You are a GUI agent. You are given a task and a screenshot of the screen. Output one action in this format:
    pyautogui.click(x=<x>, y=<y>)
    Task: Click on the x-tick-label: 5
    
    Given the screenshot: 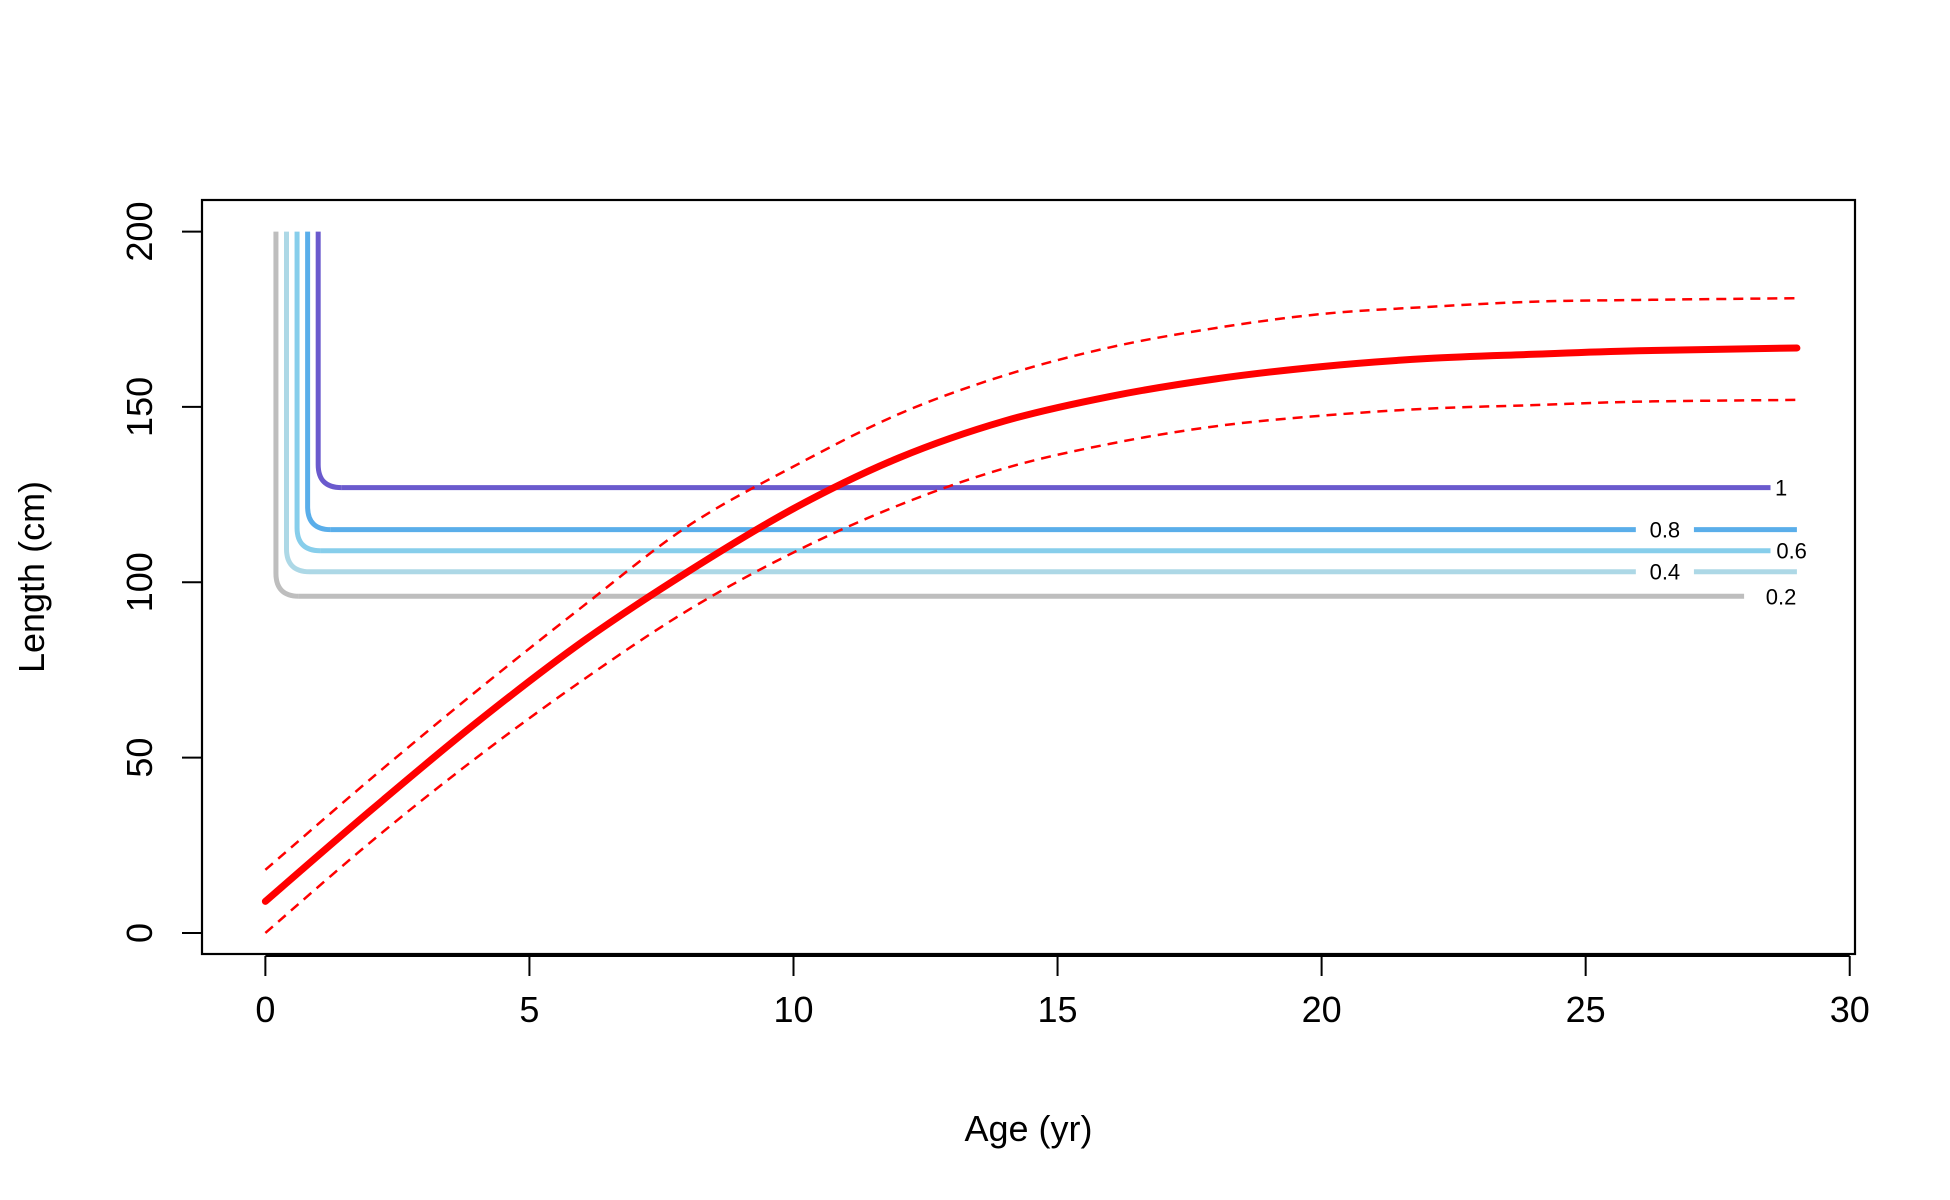 What is the action you would take?
    pyautogui.click(x=529, y=1009)
    